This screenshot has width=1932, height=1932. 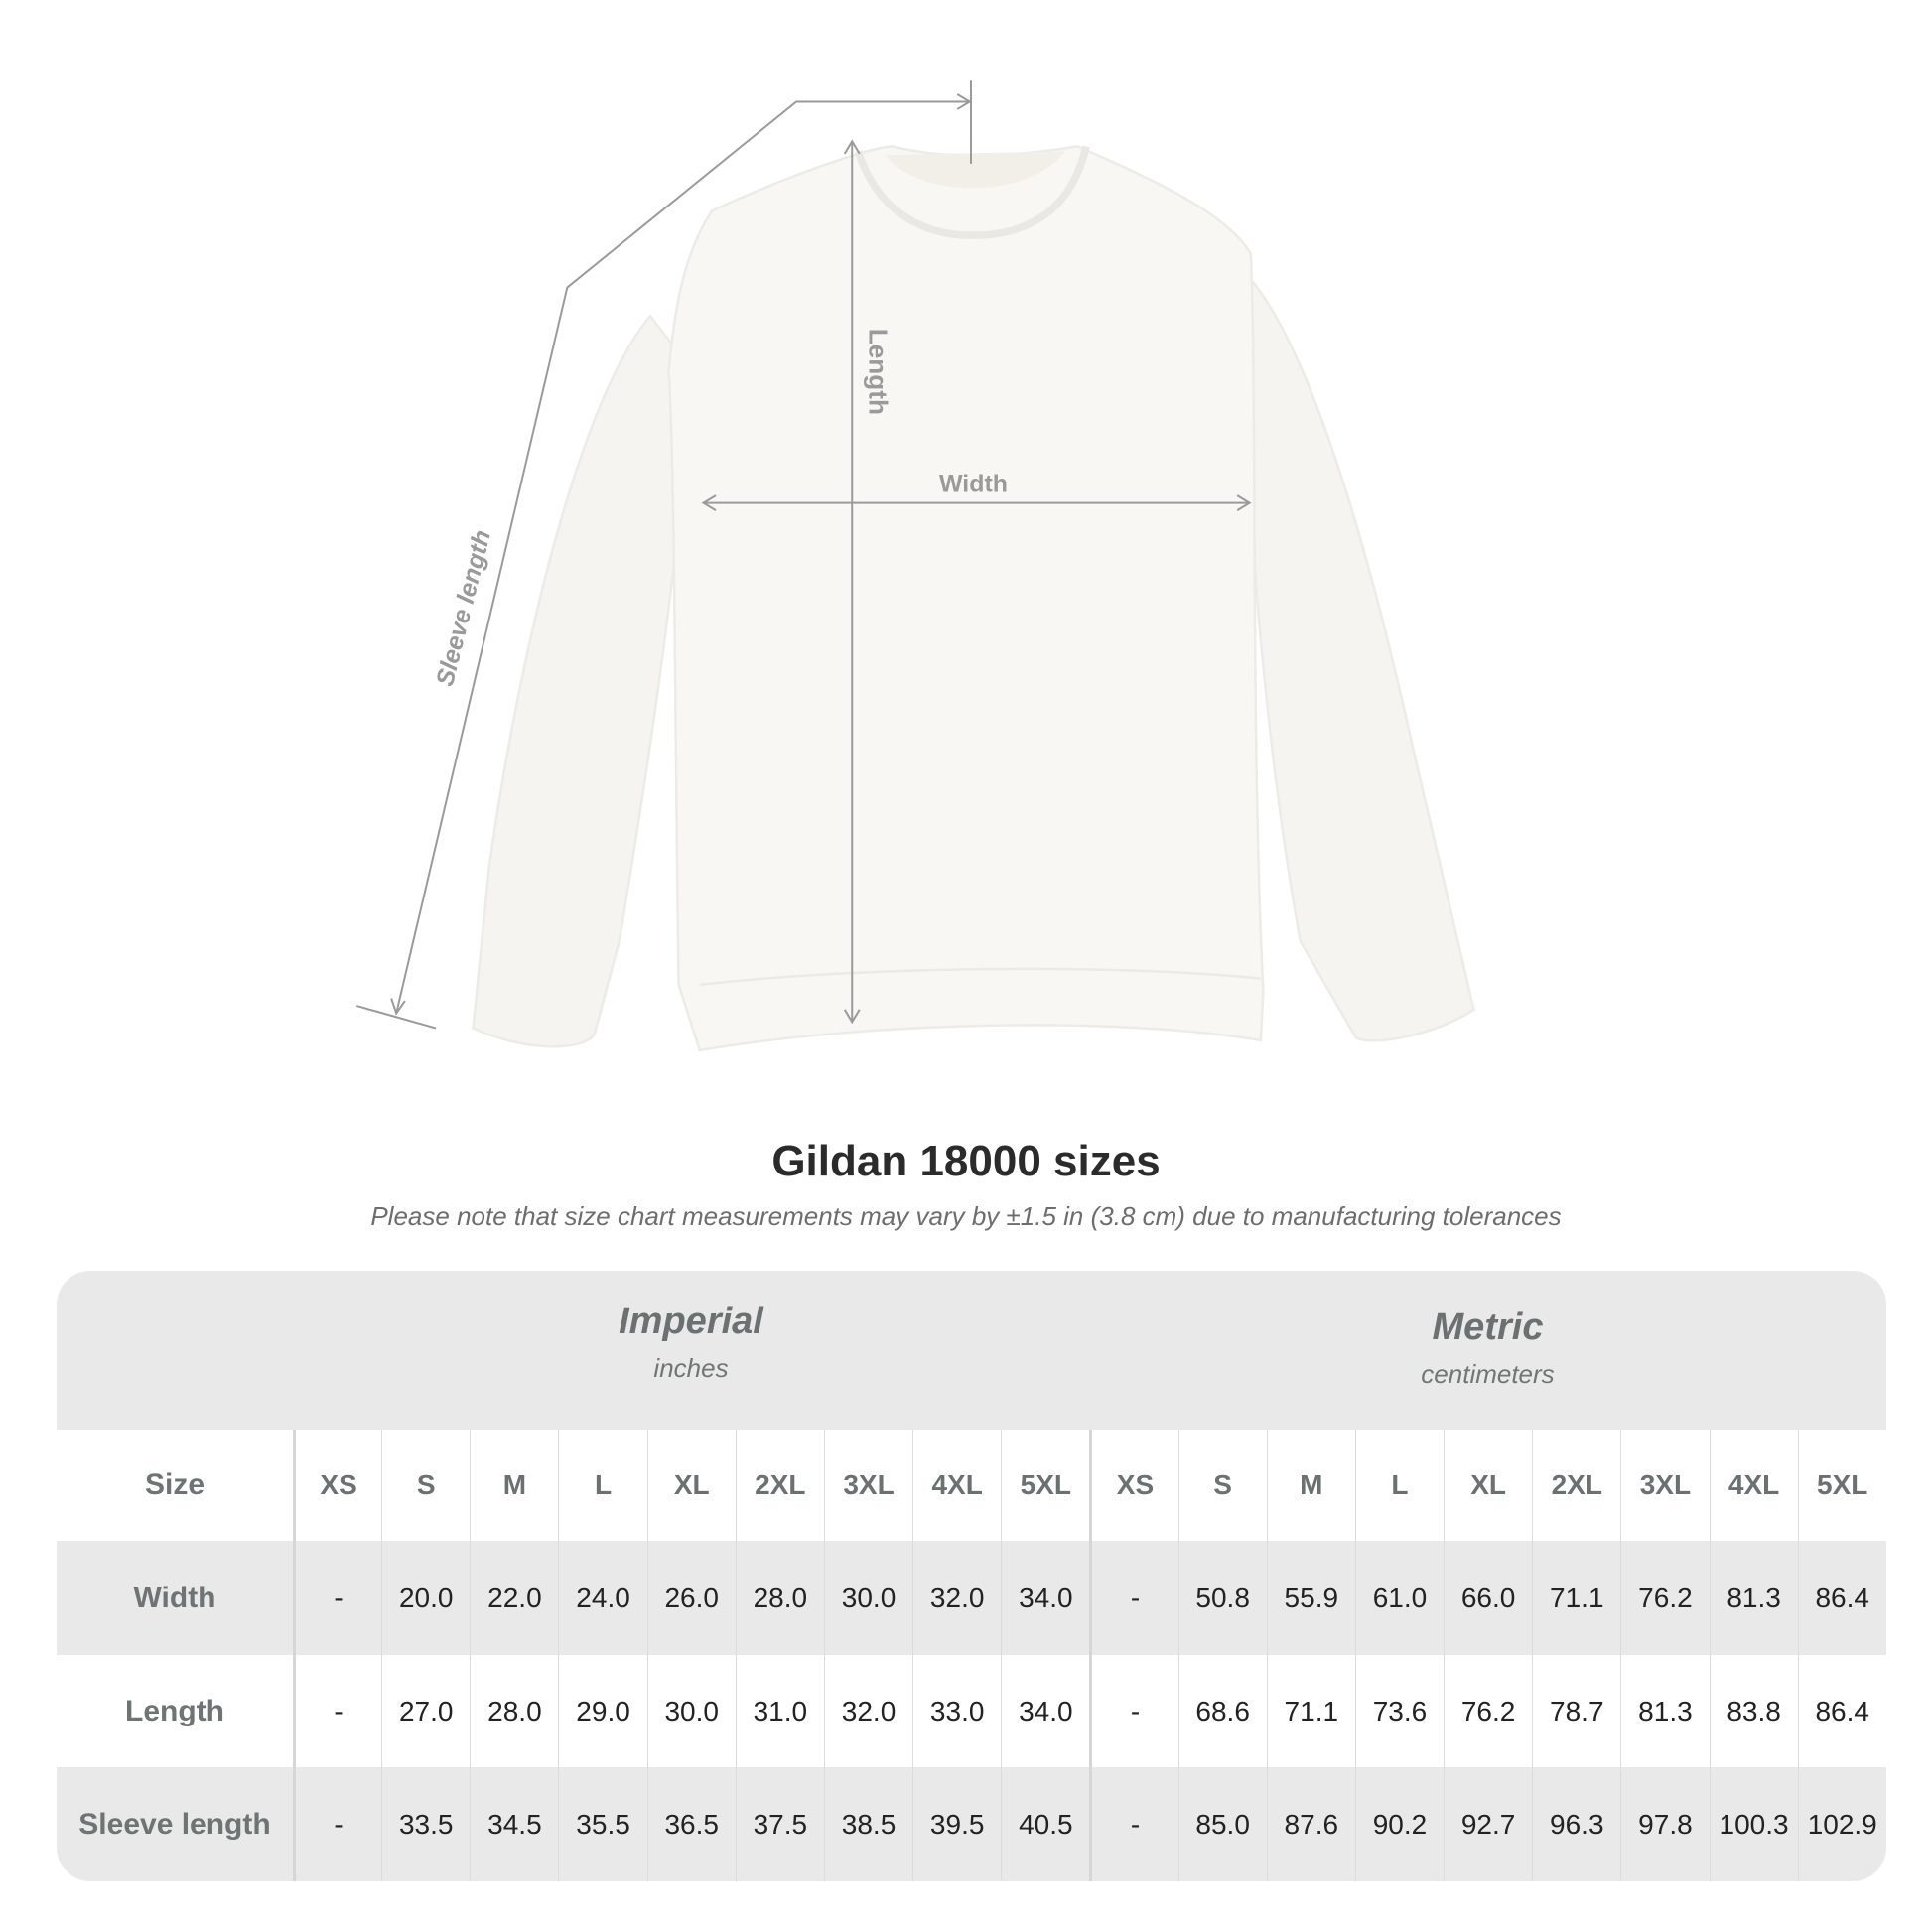 I want to click on imperial-value-cell: 38.5, so click(x=868, y=1824).